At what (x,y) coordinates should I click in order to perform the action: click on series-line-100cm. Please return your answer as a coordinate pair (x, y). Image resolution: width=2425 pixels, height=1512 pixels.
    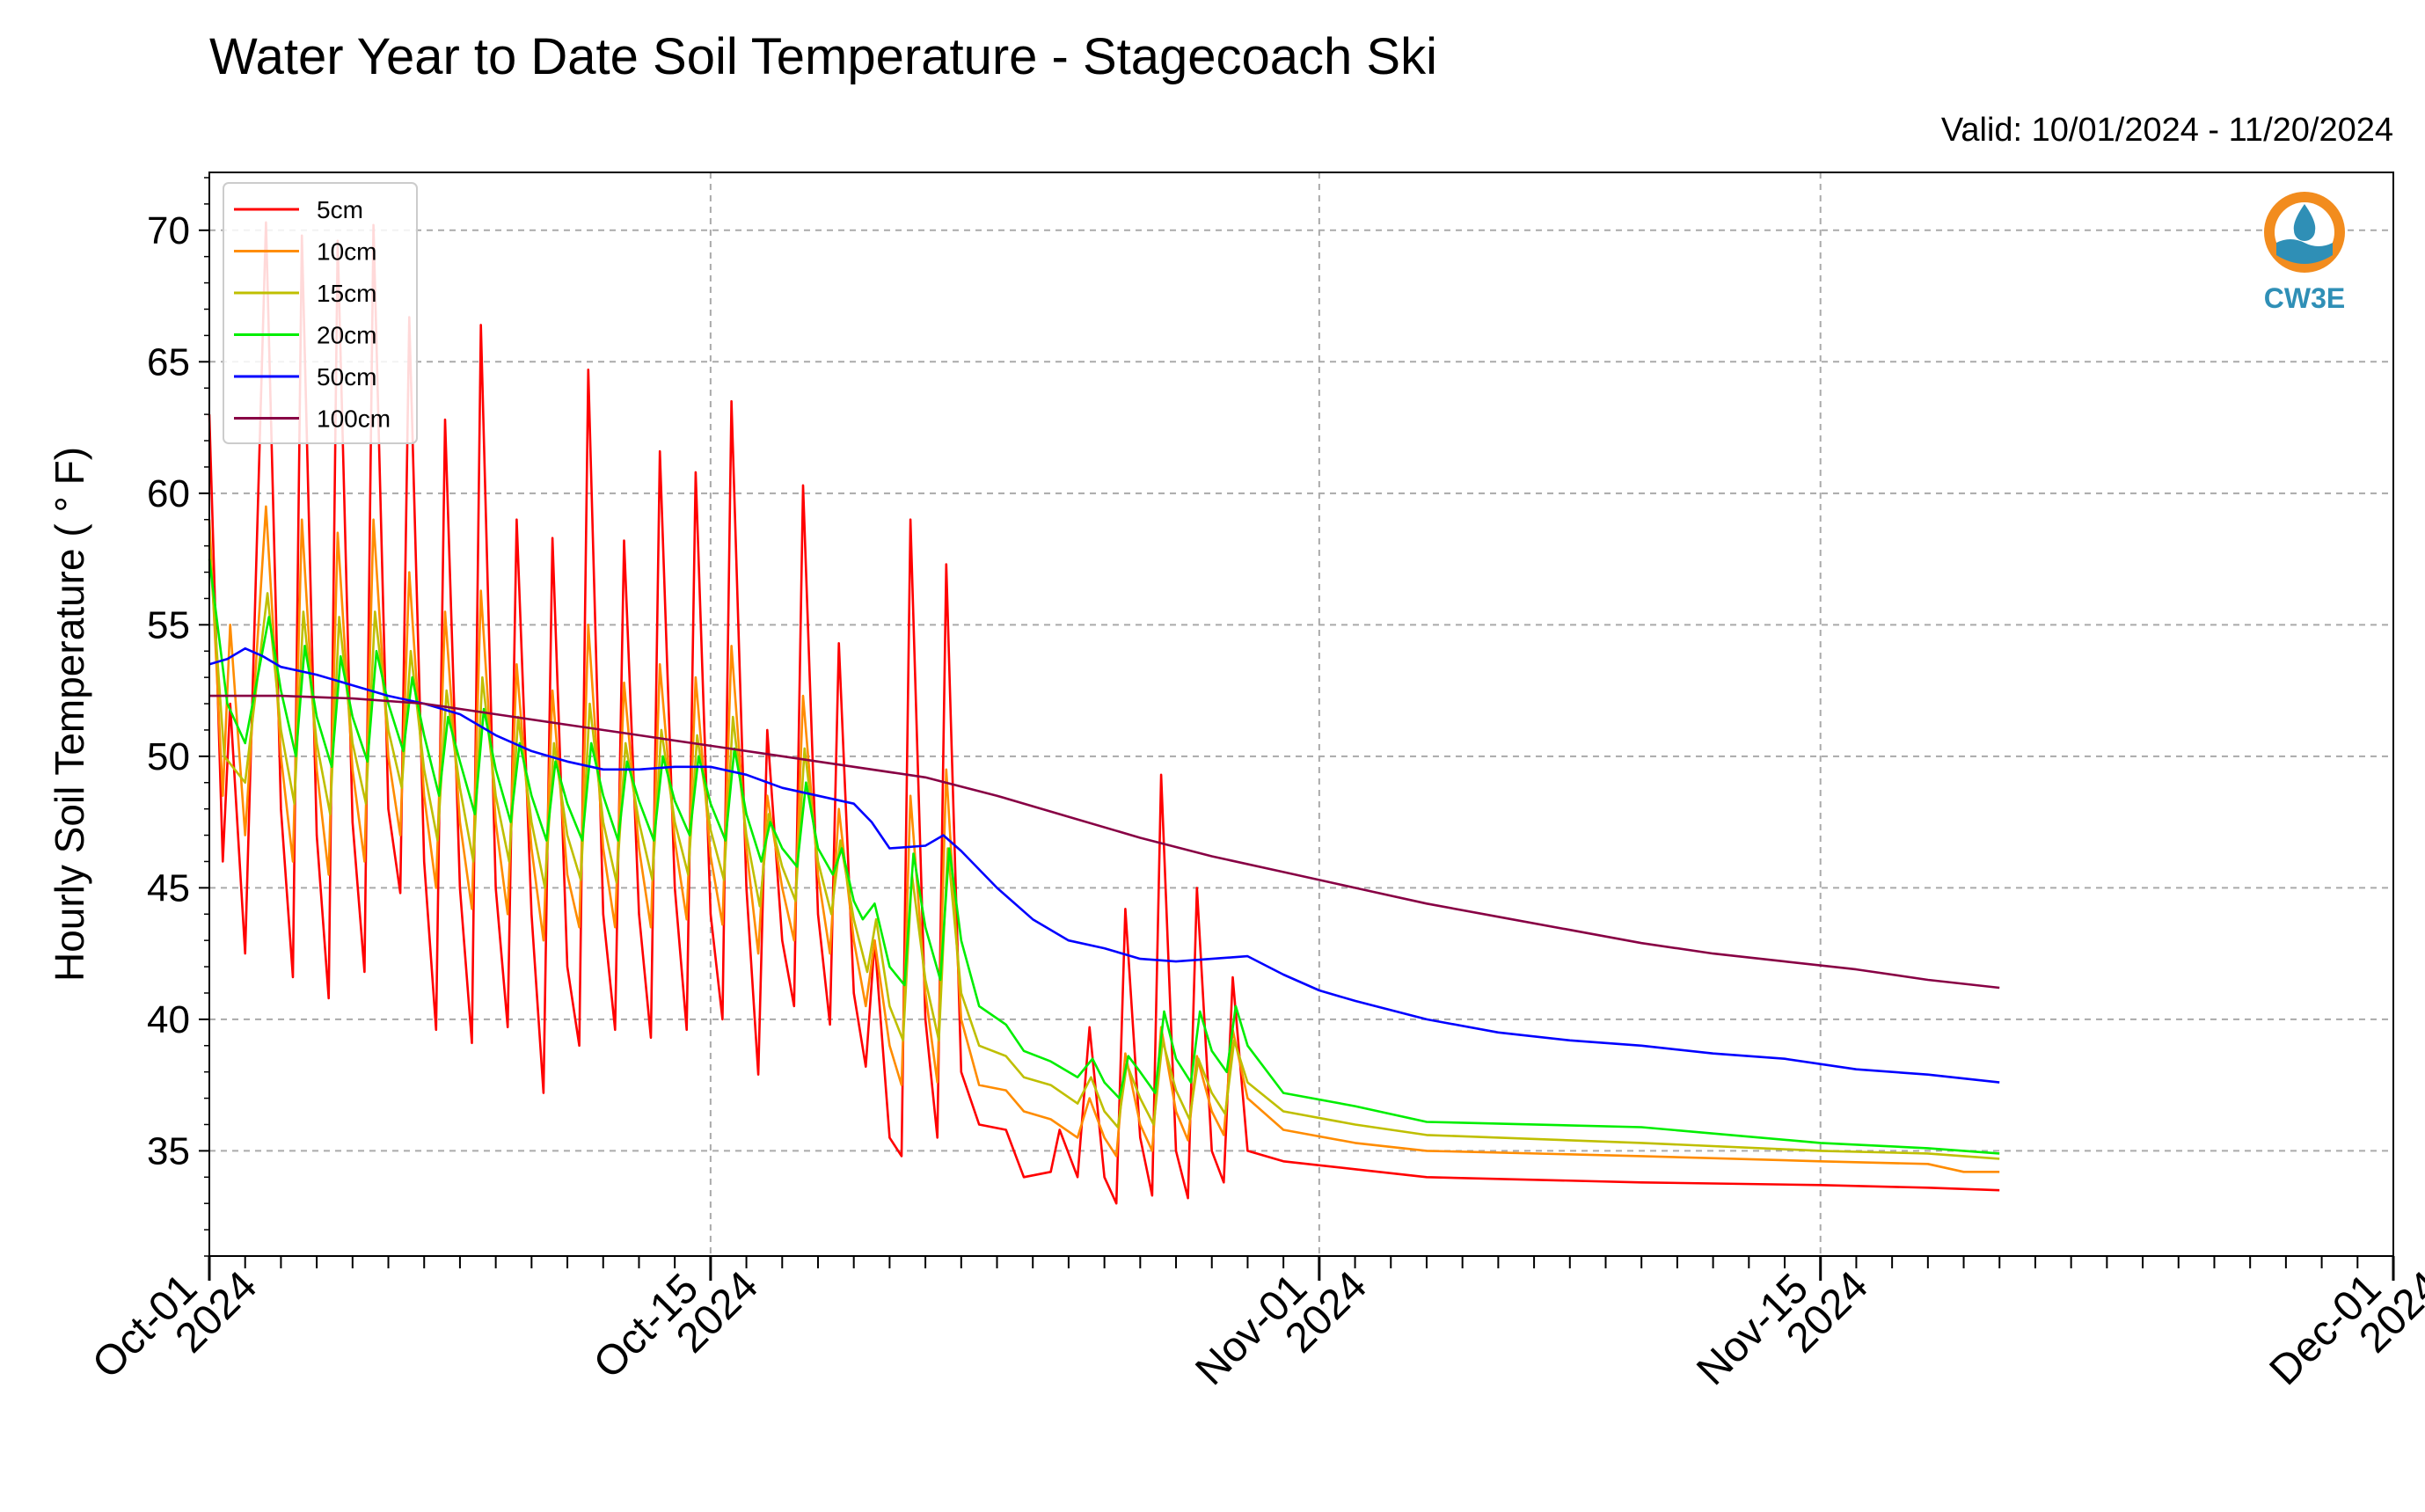
    Looking at the image, I should click on (1104, 842).